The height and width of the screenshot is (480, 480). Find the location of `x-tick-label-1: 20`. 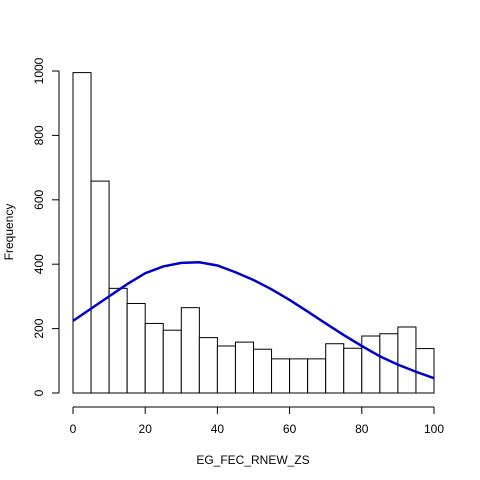

x-tick-label-1: 20 is located at coordinates (146, 429).